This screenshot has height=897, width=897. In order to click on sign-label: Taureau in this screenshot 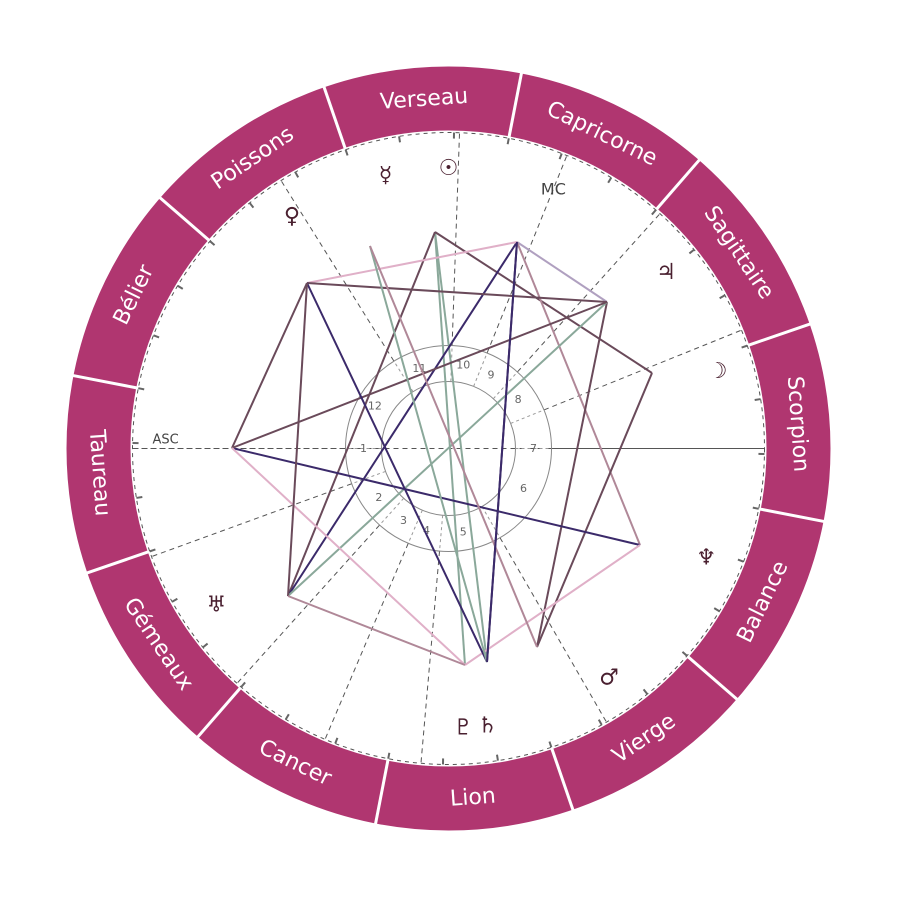, I will do `click(99, 472)`.